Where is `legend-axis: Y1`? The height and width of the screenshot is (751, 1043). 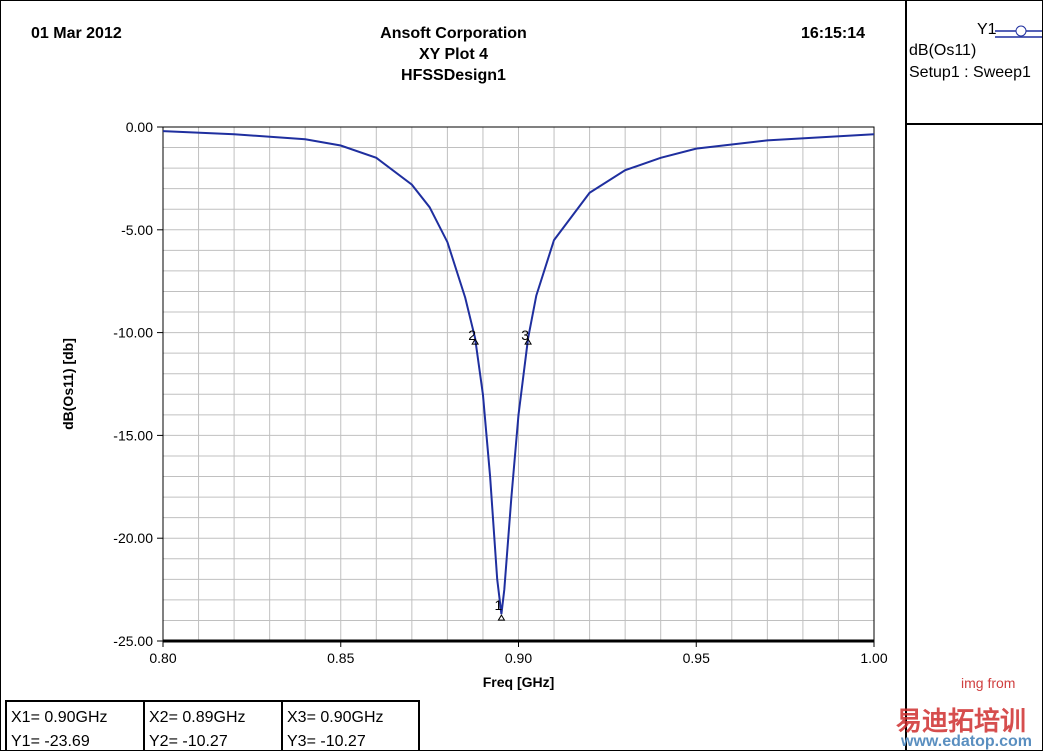 legend-axis: Y1 is located at coordinates (987, 29).